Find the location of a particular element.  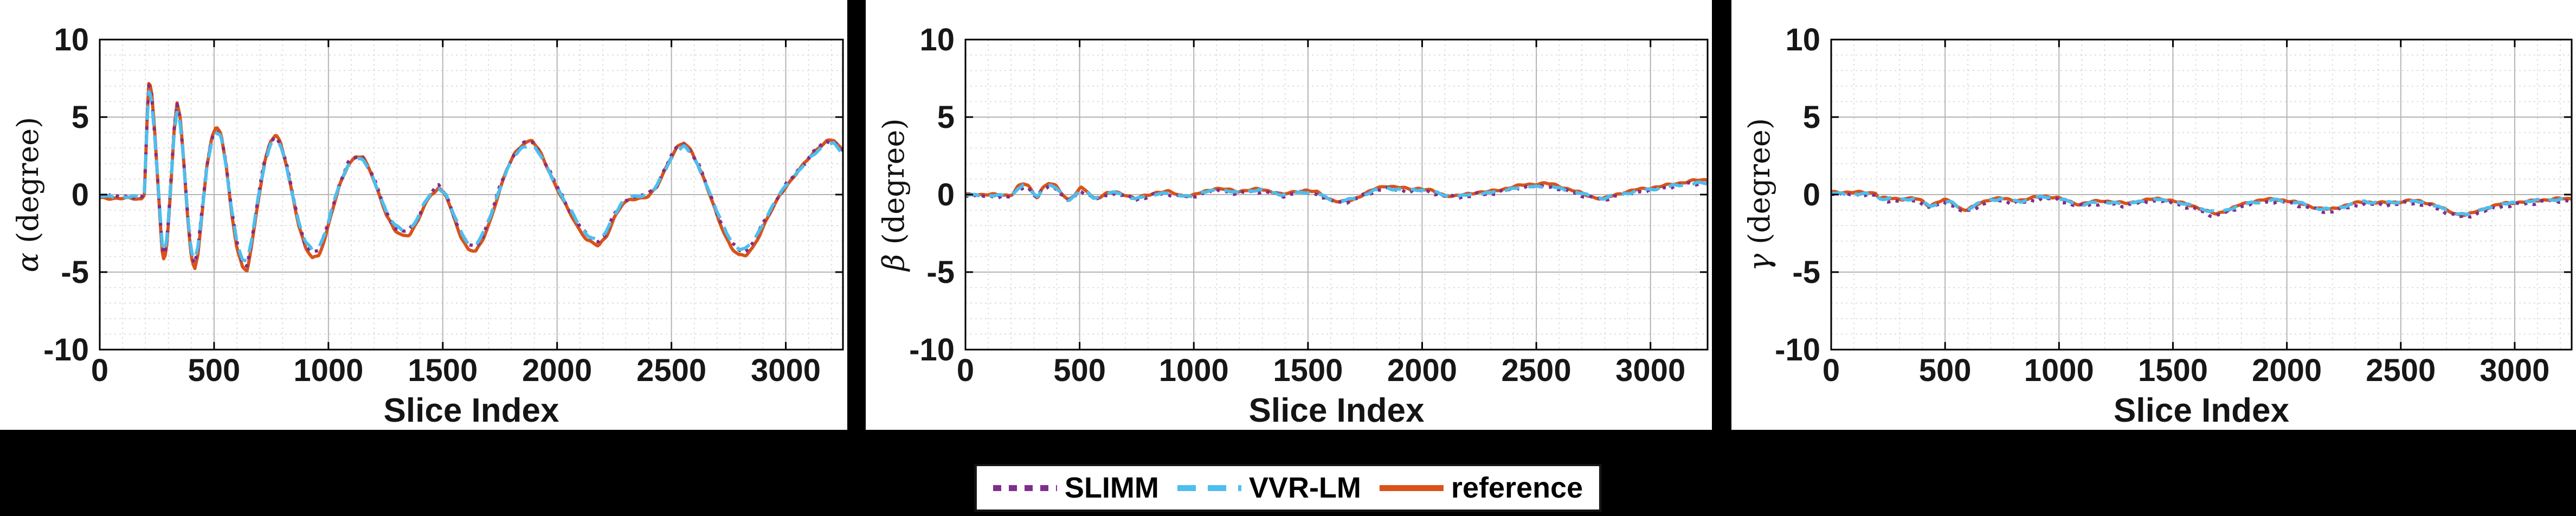

beta-unit: (degree) is located at coordinates (894, 181).